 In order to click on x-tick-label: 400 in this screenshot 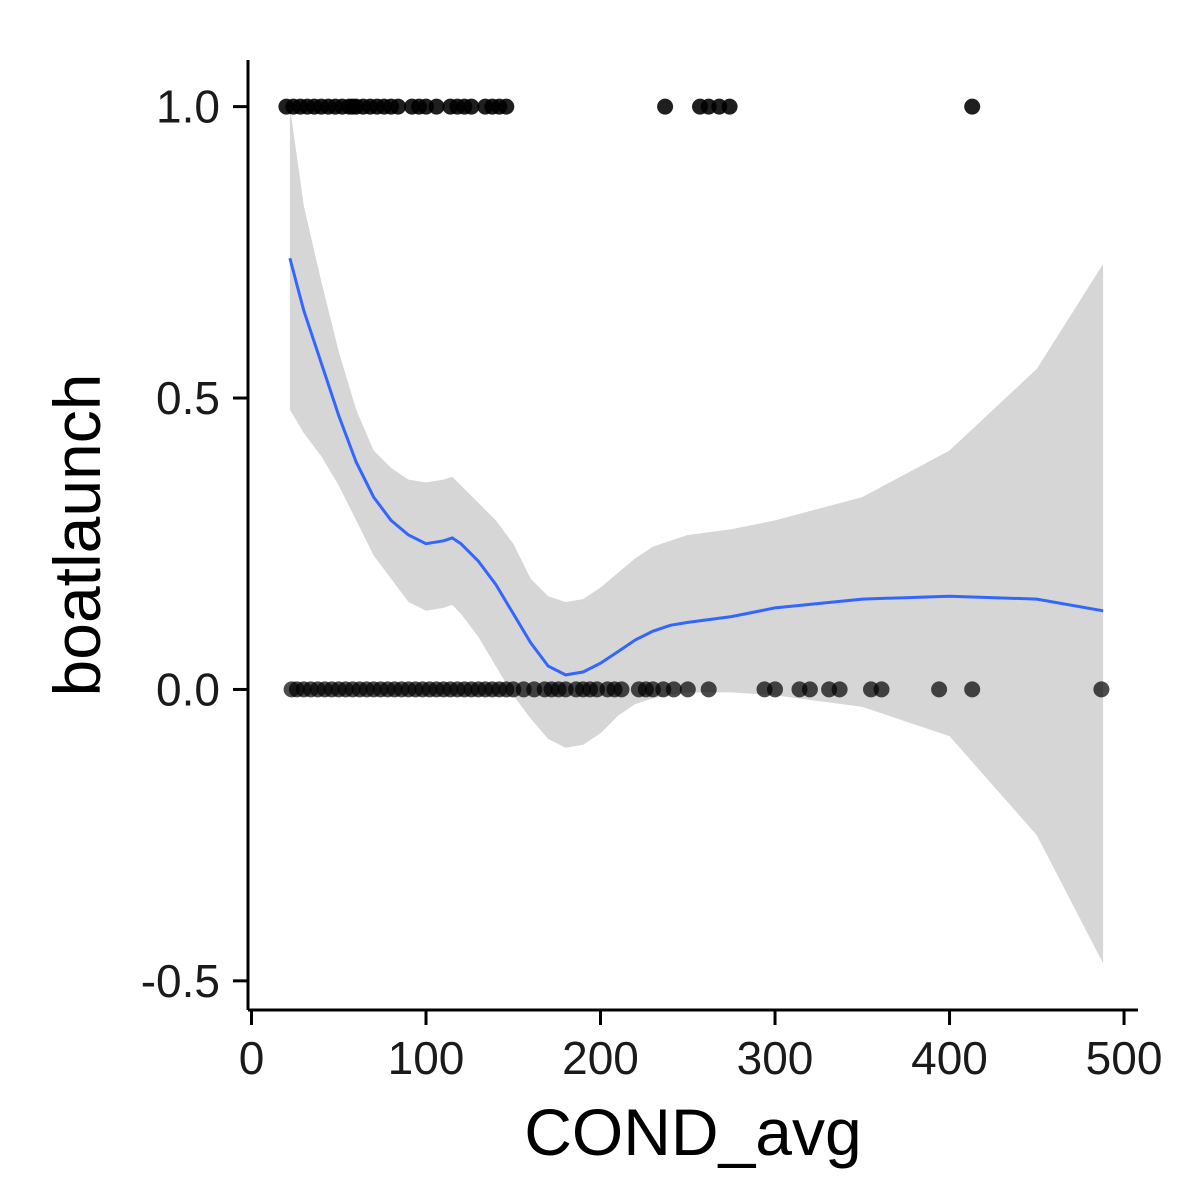, I will do `click(949, 1058)`.